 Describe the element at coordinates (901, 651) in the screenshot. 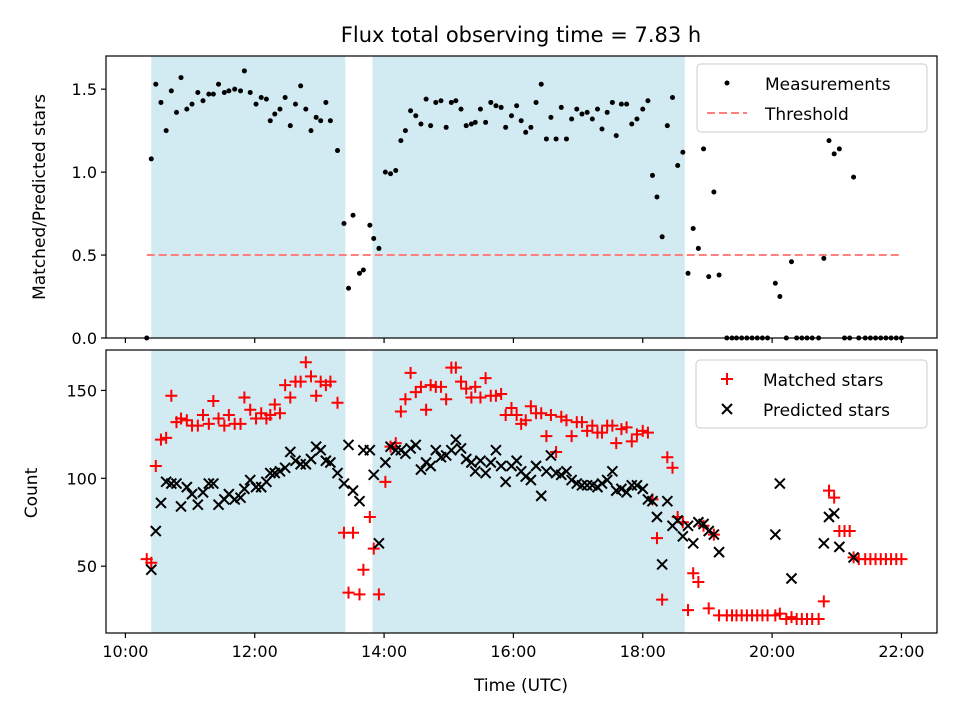

I see `x-tick-label: 22:00` at that location.